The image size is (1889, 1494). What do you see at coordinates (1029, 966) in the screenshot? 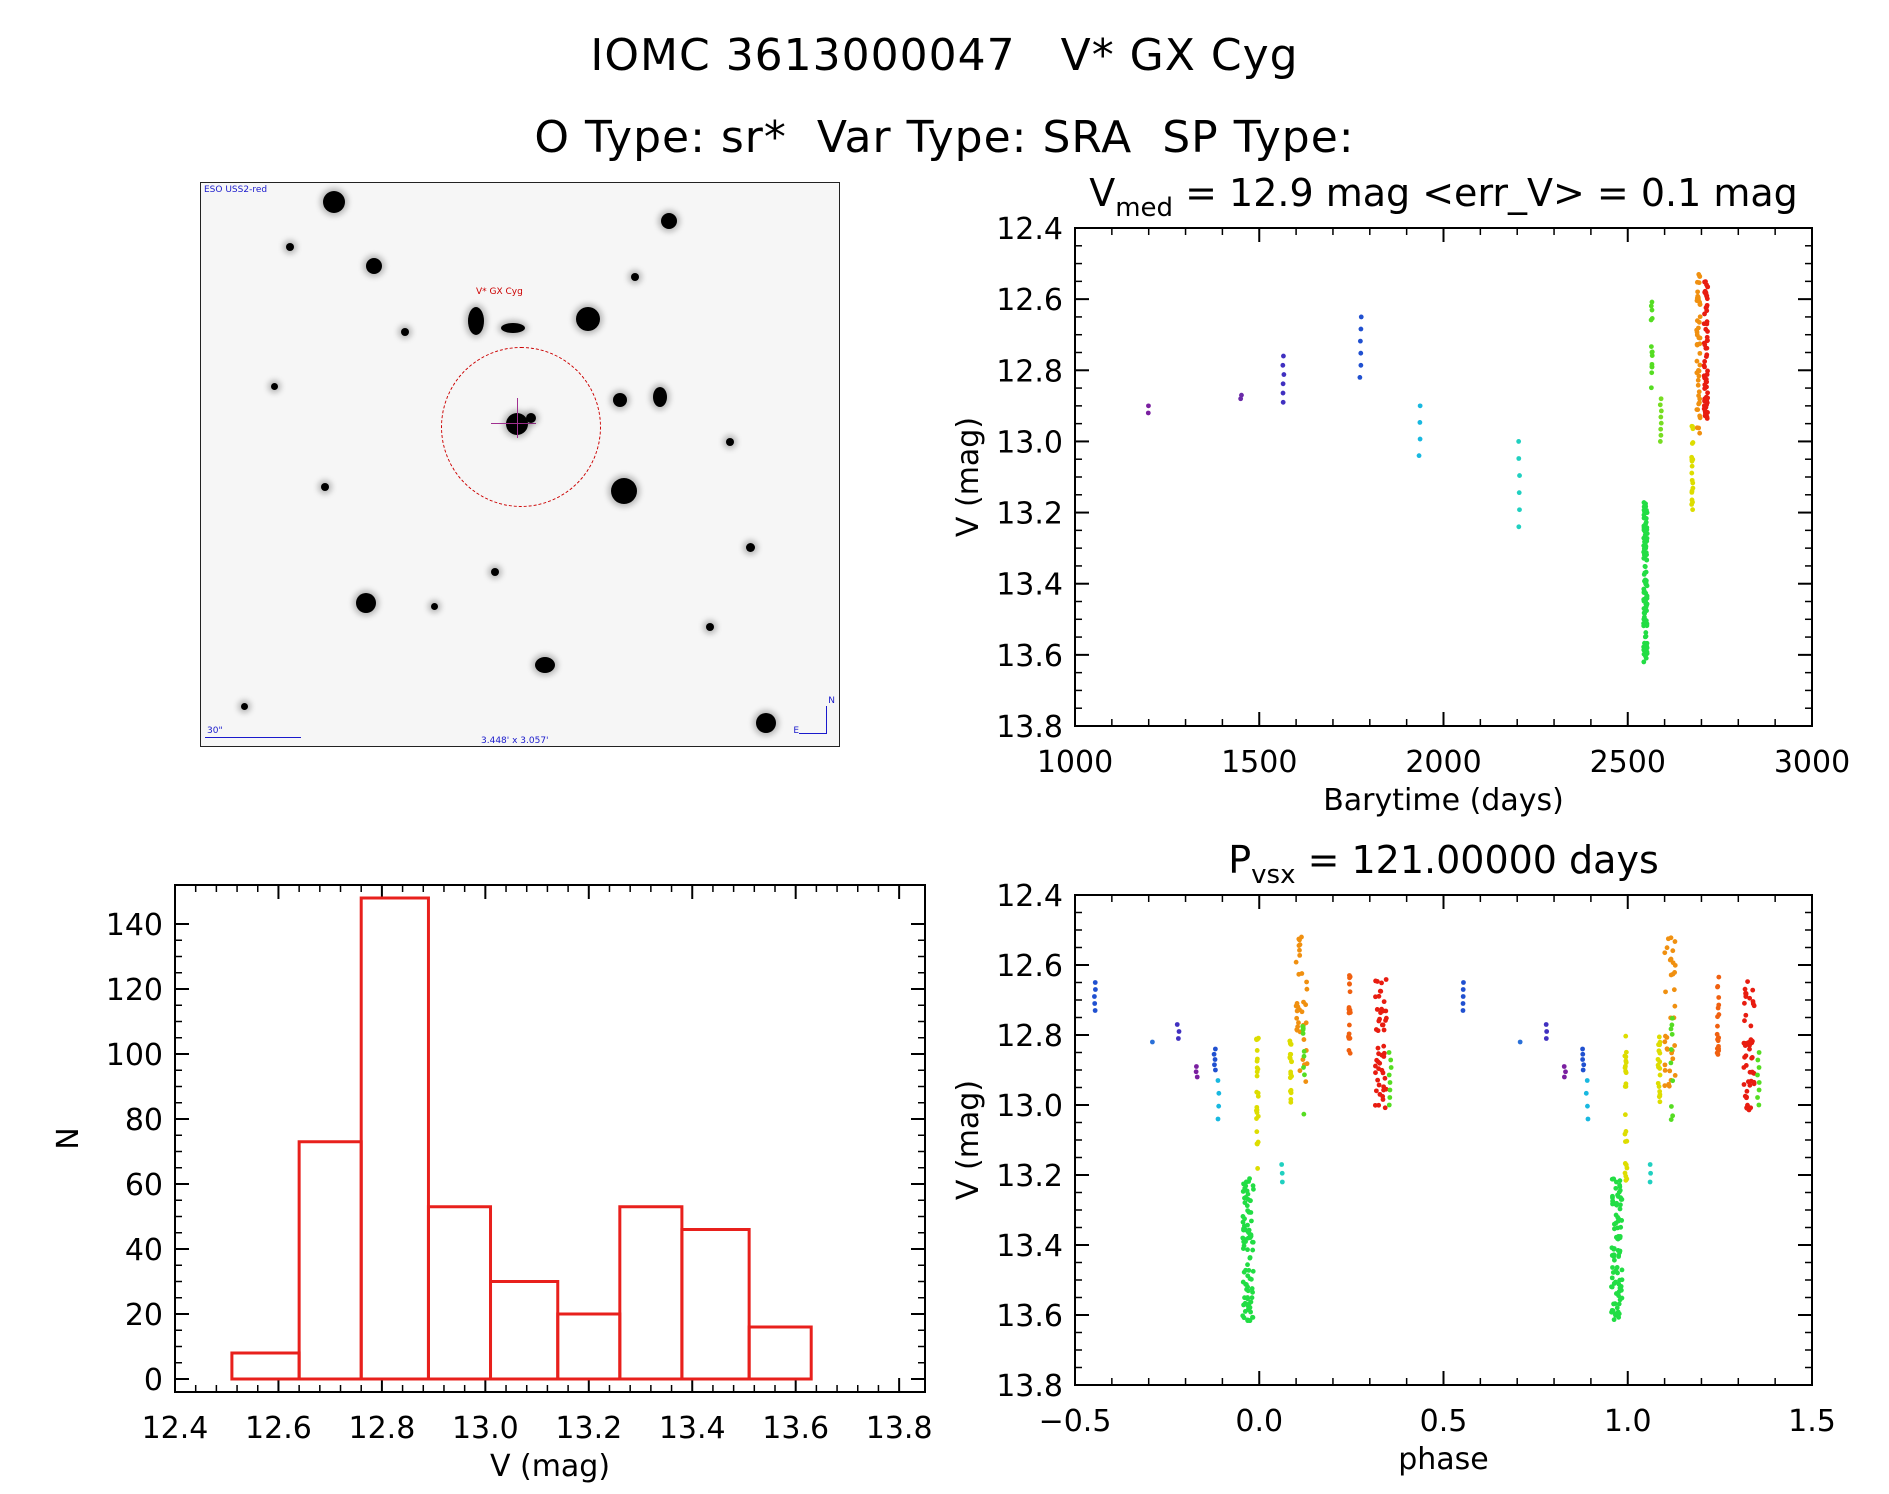
I see `phase-ytick-label: 12.6` at bounding box center [1029, 966].